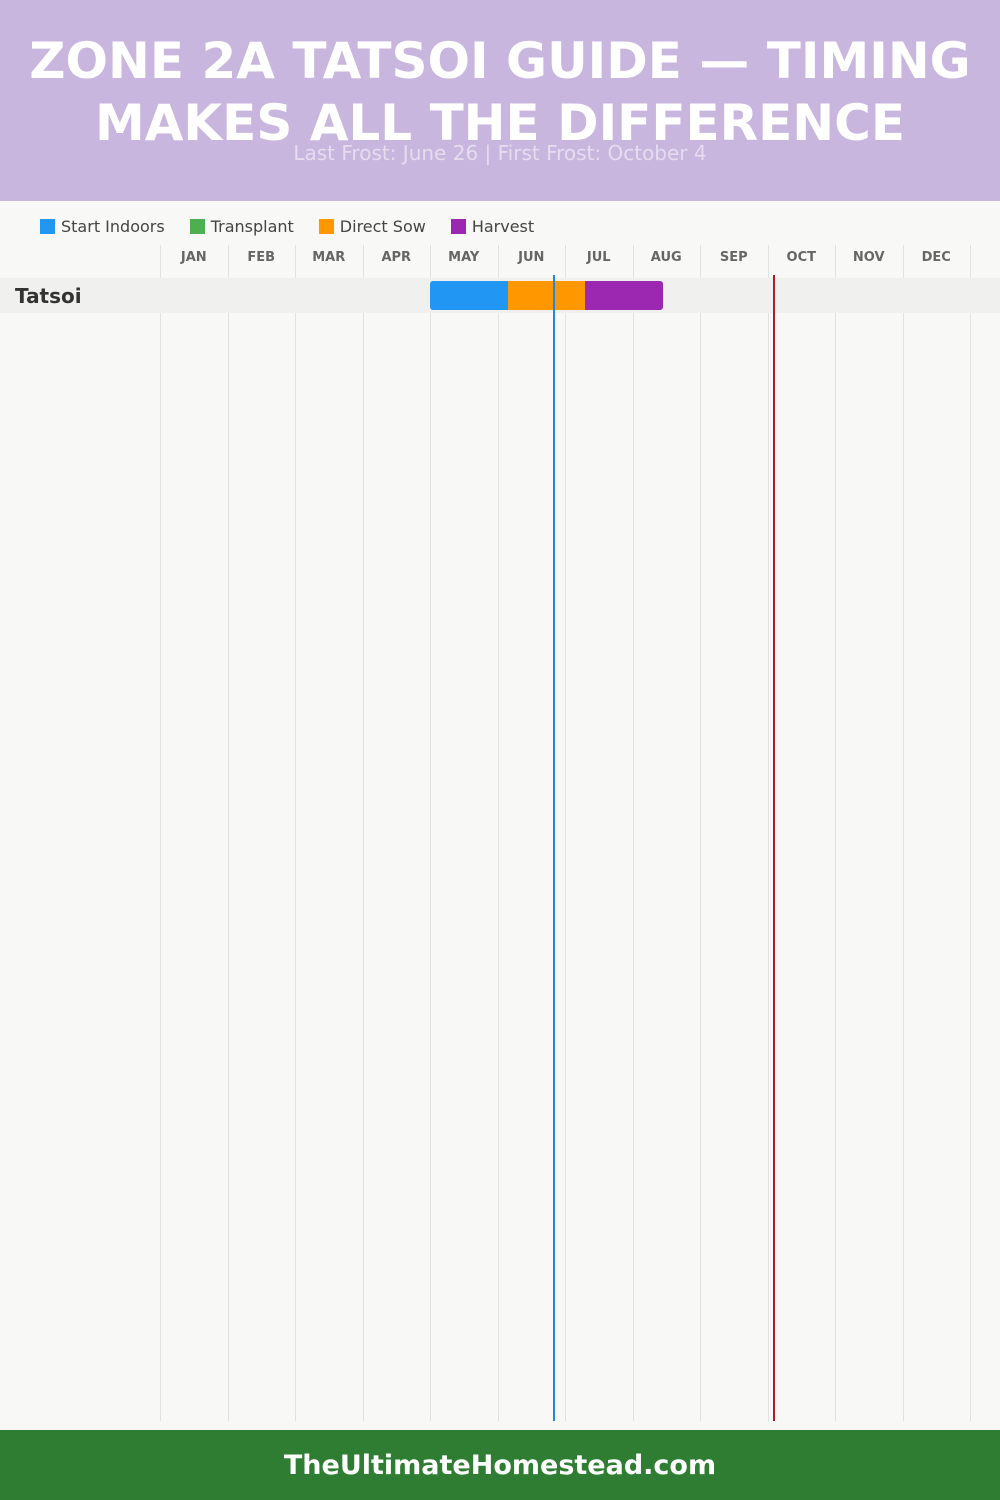 Image resolution: width=1000 pixels, height=1500 pixels. I want to click on bar-start-indoors, so click(469, 295).